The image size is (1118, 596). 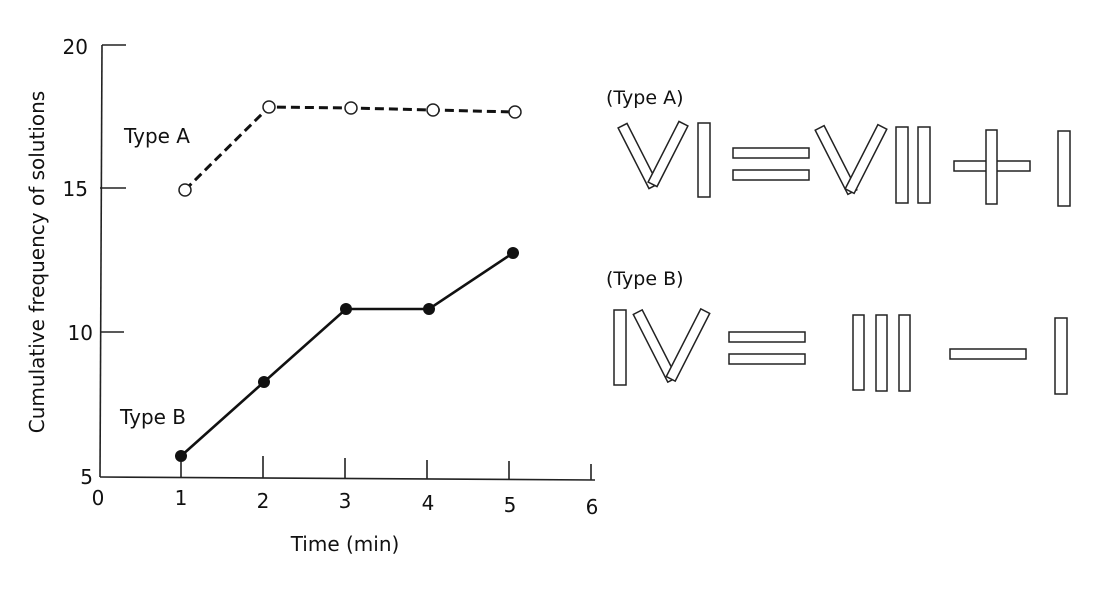 I want to click on x-tick-0: 0, so click(x=98, y=498).